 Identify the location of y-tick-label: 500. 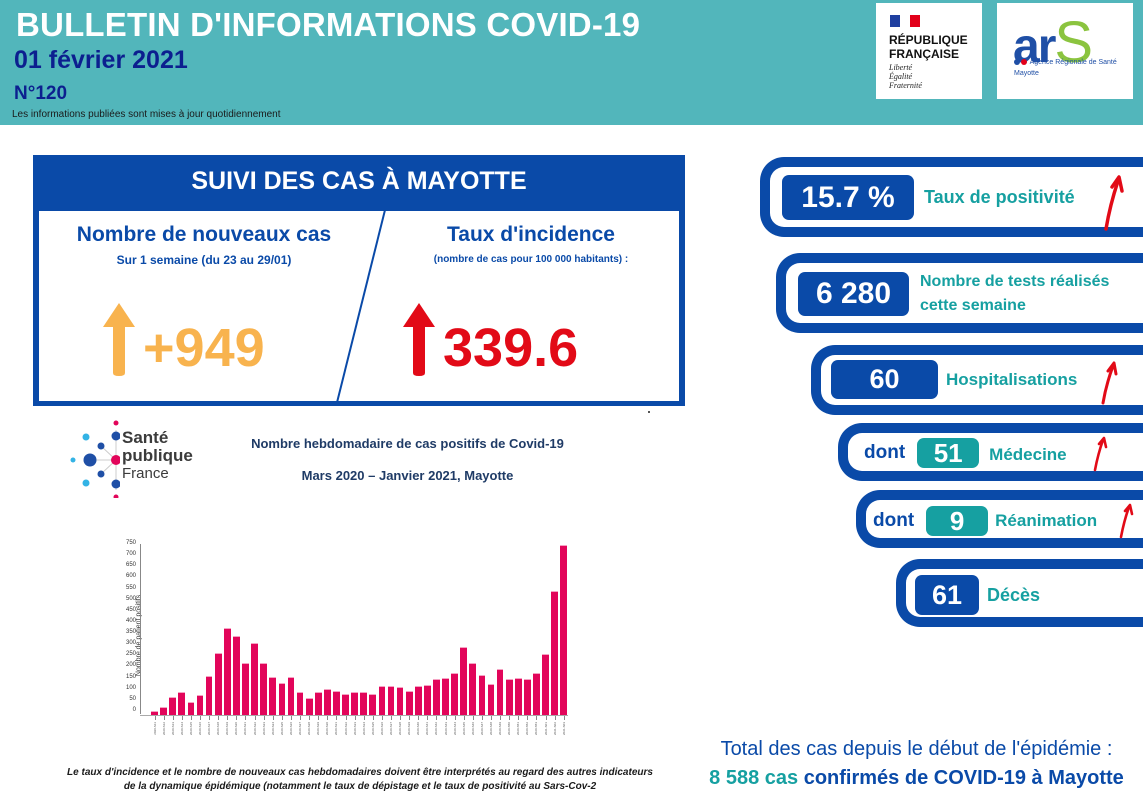
(130, 598).